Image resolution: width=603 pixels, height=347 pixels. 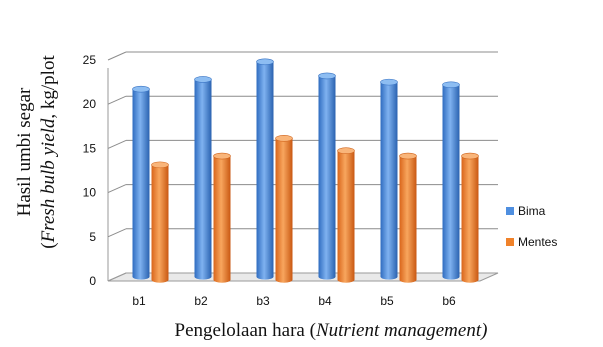 I want to click on y-tick-label: 10, so click(x=90, y=193).